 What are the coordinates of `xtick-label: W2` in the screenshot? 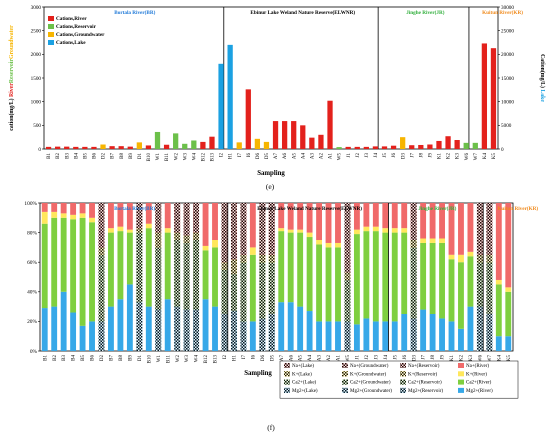 It's located at (176, 157).